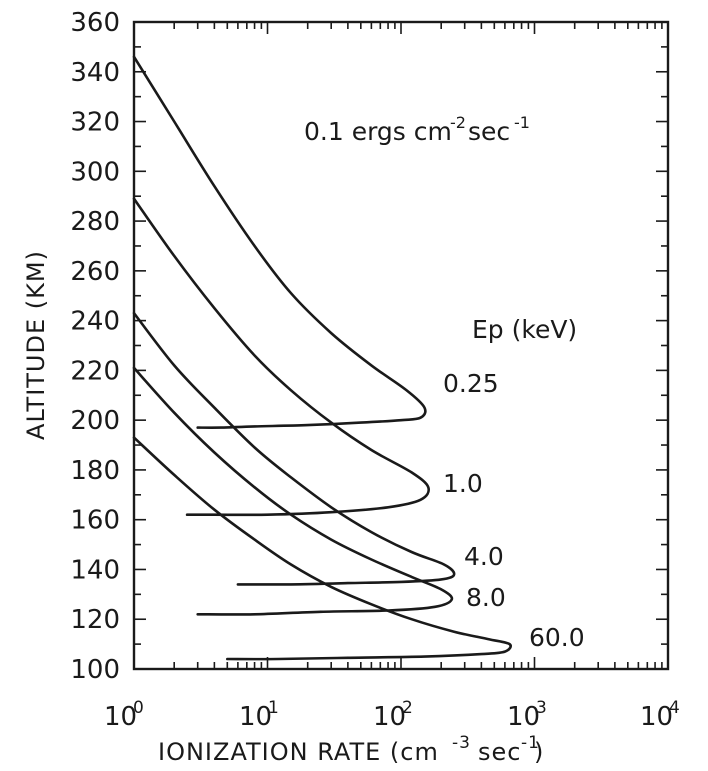 Image resolution: width=708 pixels, height=771 pixels. What do you see at coordinates (95, 73) in the screenshot?
I see `y-tick-label-12: 340` at bounding box center [95, 73].